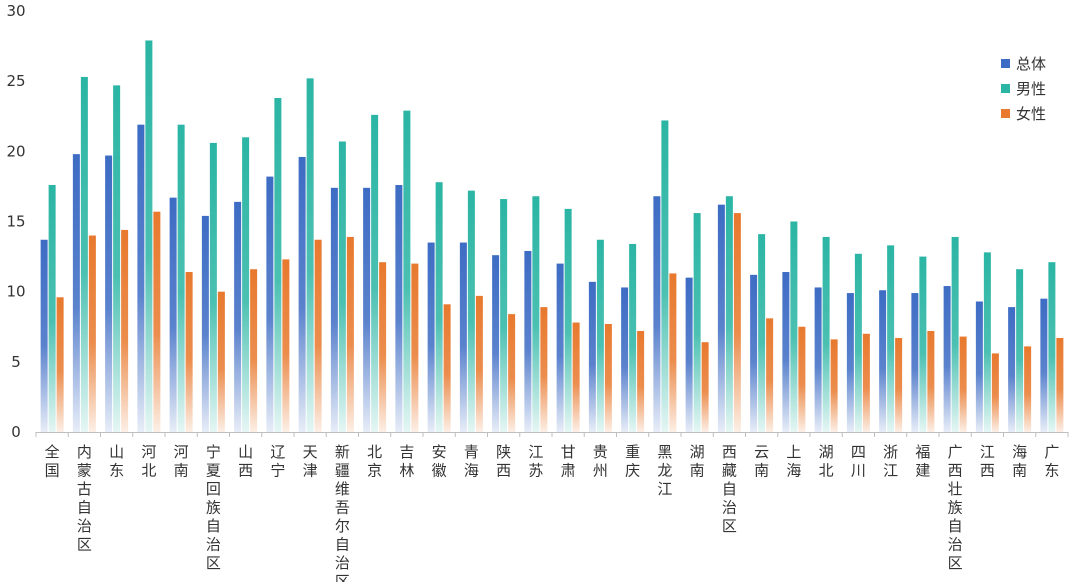  Describe the element at coordinates (899, 384) in the screenshot. I see `bar-女性-浙江` at that location.